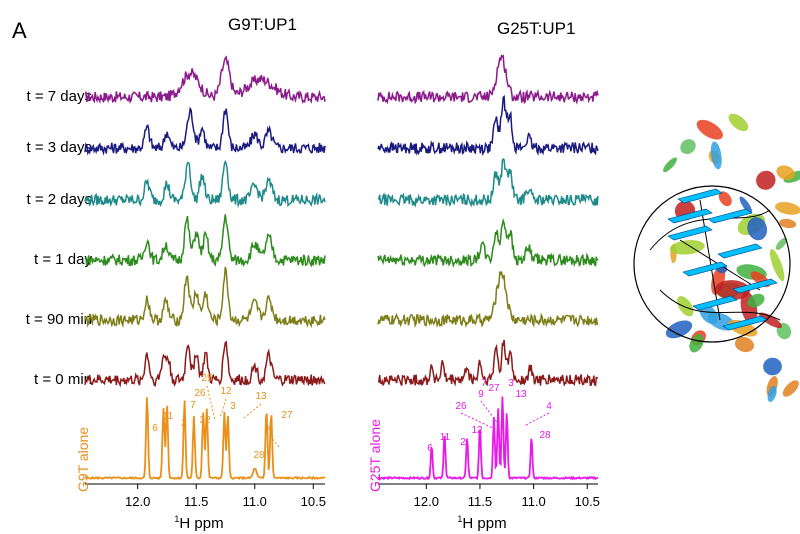 The height and width of the screenshot is (534, 800). What do you see at coordinates (205, 420) in the screenshot?
I see `peak-label: 32` at bounding box center [205, 420].